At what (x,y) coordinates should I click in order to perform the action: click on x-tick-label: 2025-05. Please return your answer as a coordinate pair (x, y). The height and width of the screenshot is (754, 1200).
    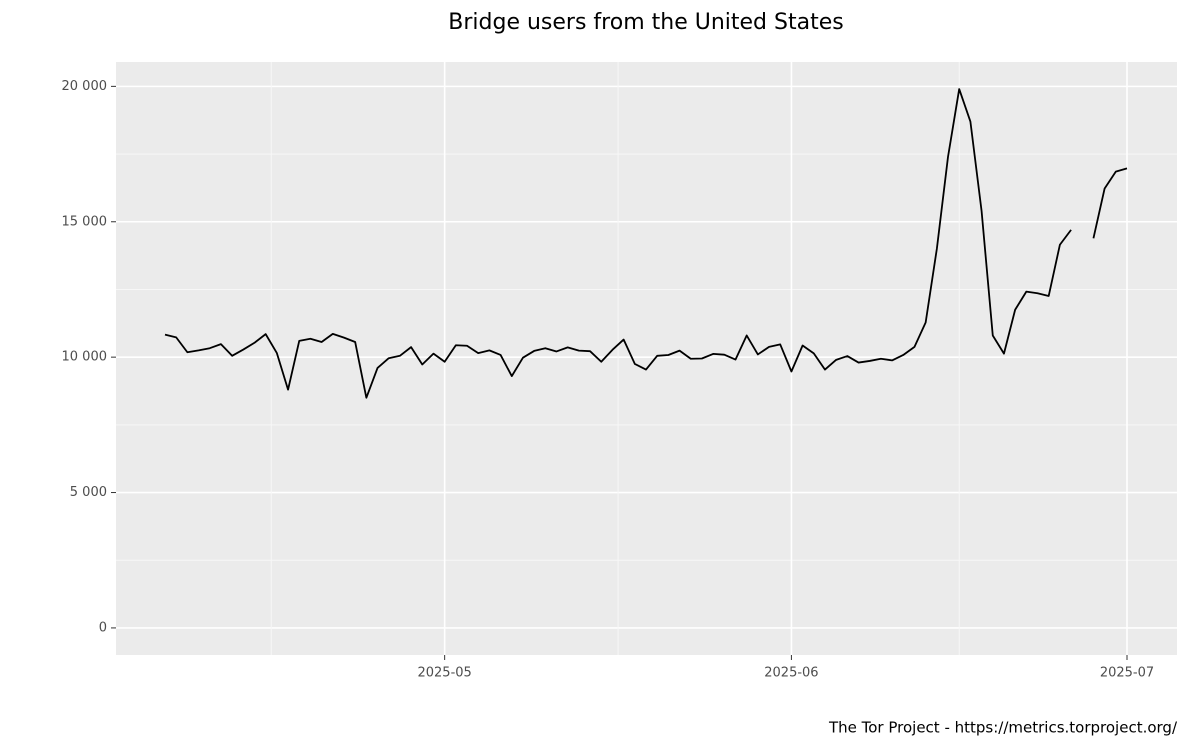
    Looking at the image, I should click on (444, 673).